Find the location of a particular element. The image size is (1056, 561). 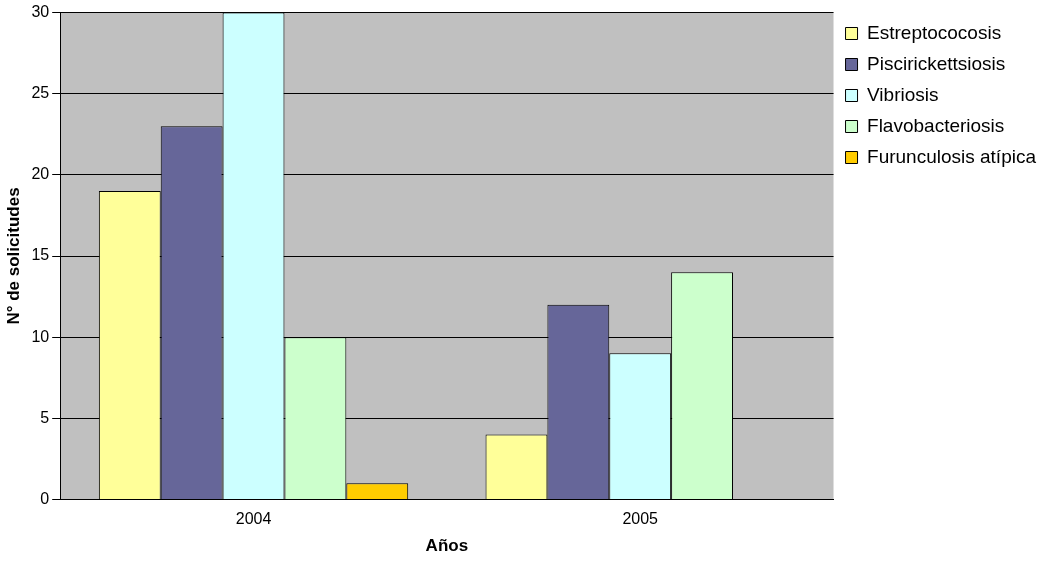

y-tick-label: 15 is located at coordinates (40, 255).